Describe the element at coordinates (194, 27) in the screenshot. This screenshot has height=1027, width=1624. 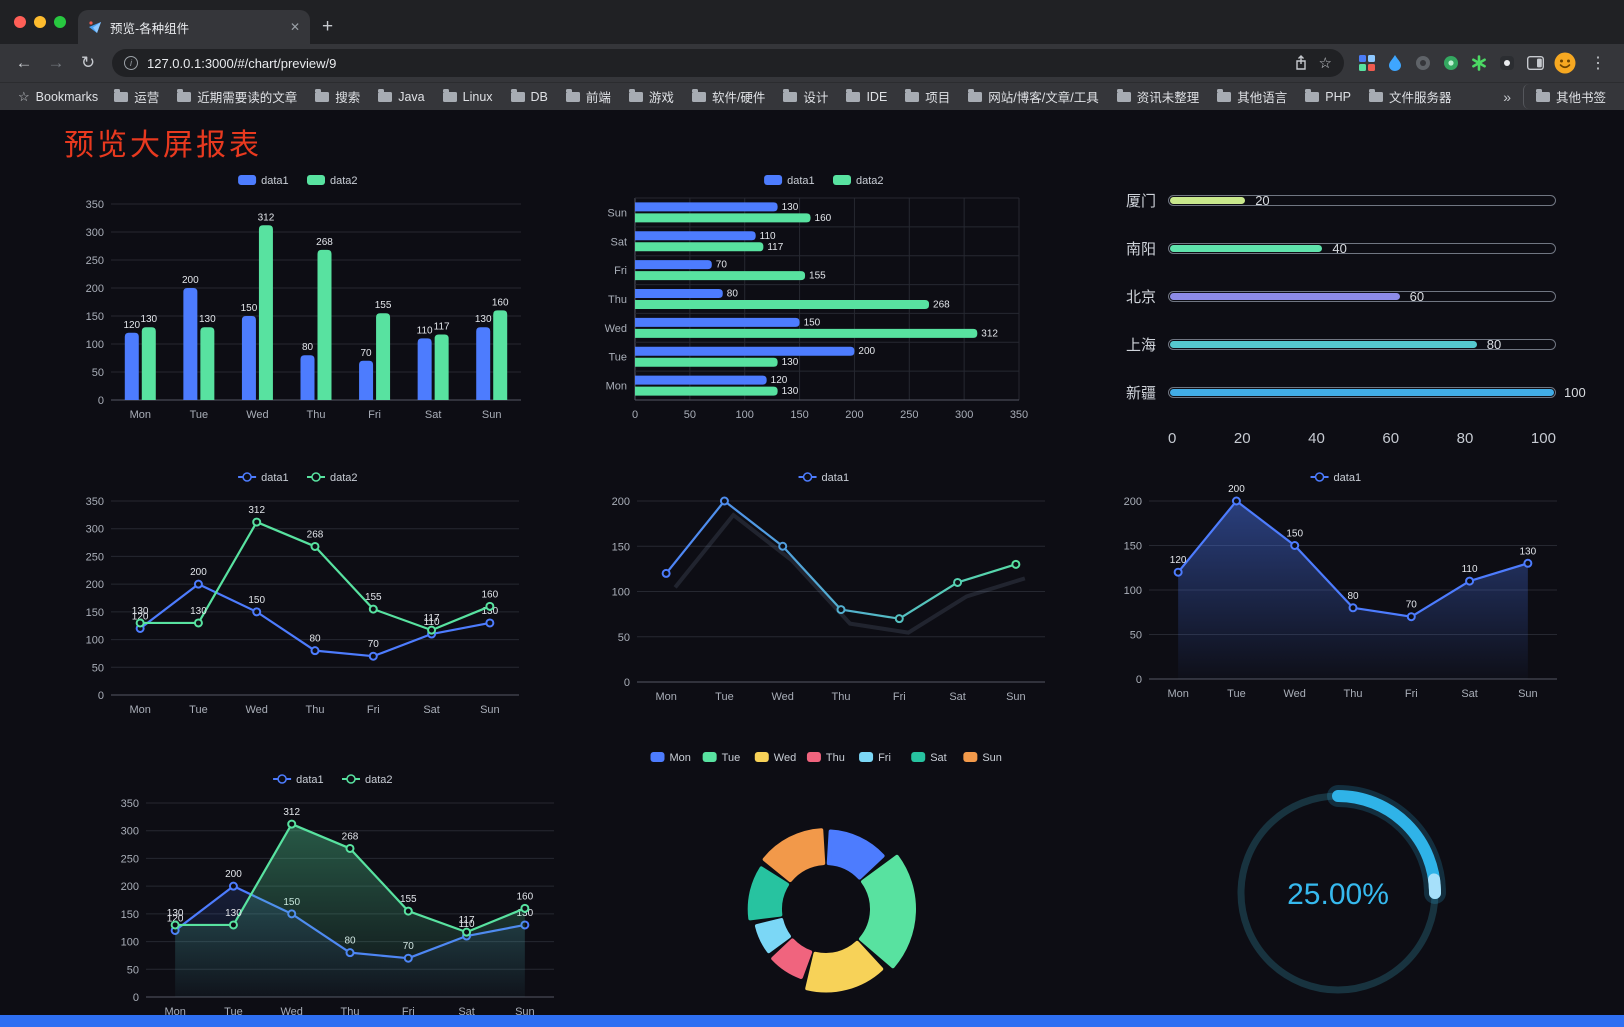
I see `browser-tab: 预览-各种组件 ✕` at that location.